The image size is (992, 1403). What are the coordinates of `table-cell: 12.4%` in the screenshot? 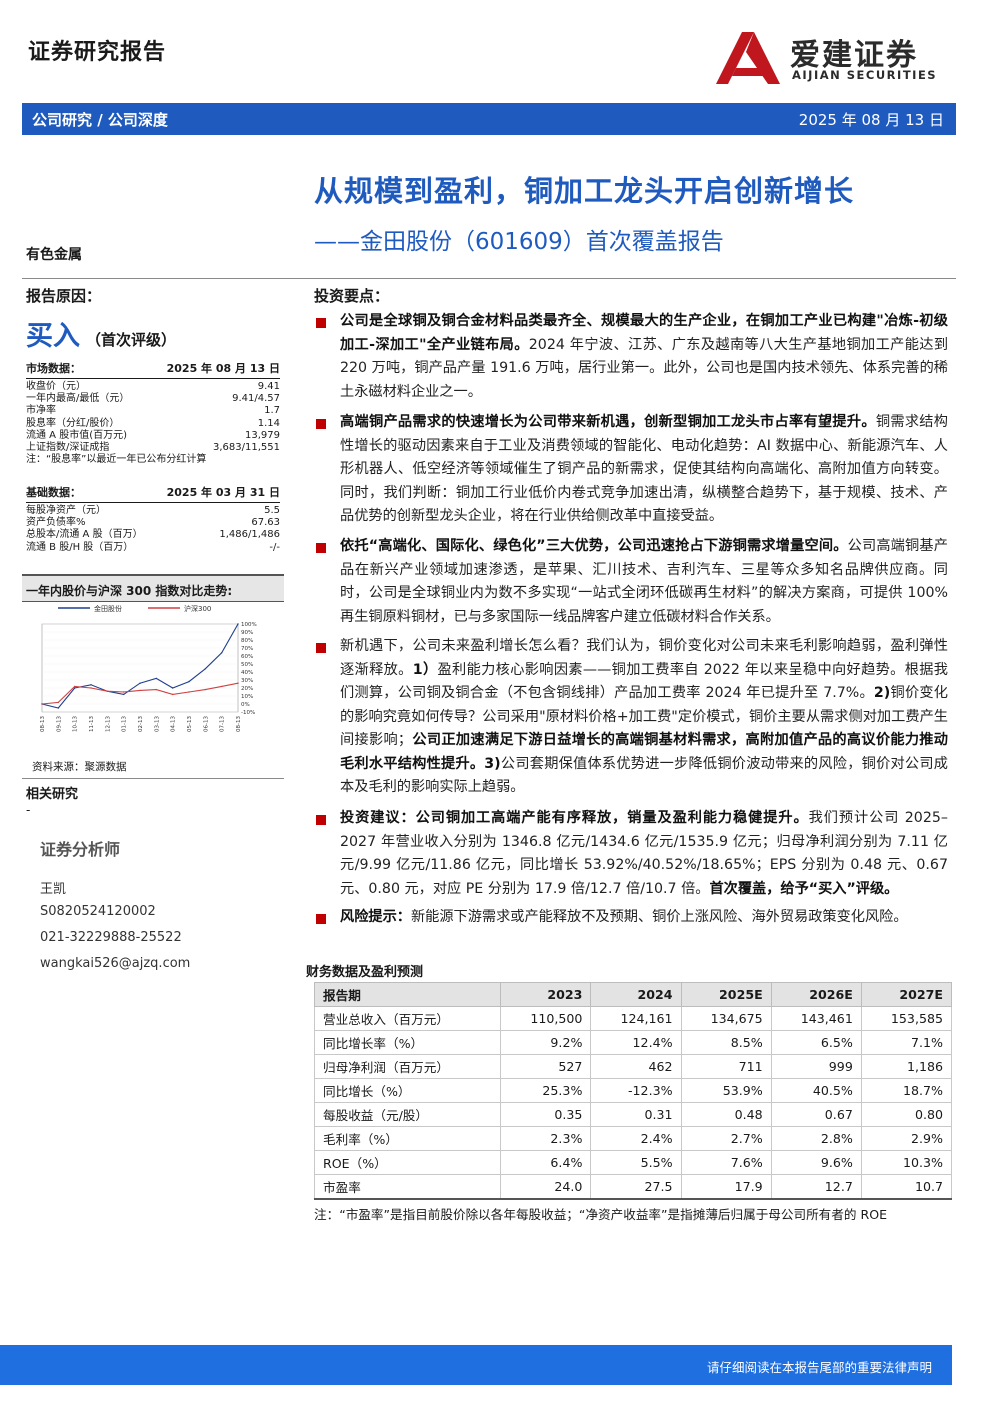 It's located at (636, 1042).